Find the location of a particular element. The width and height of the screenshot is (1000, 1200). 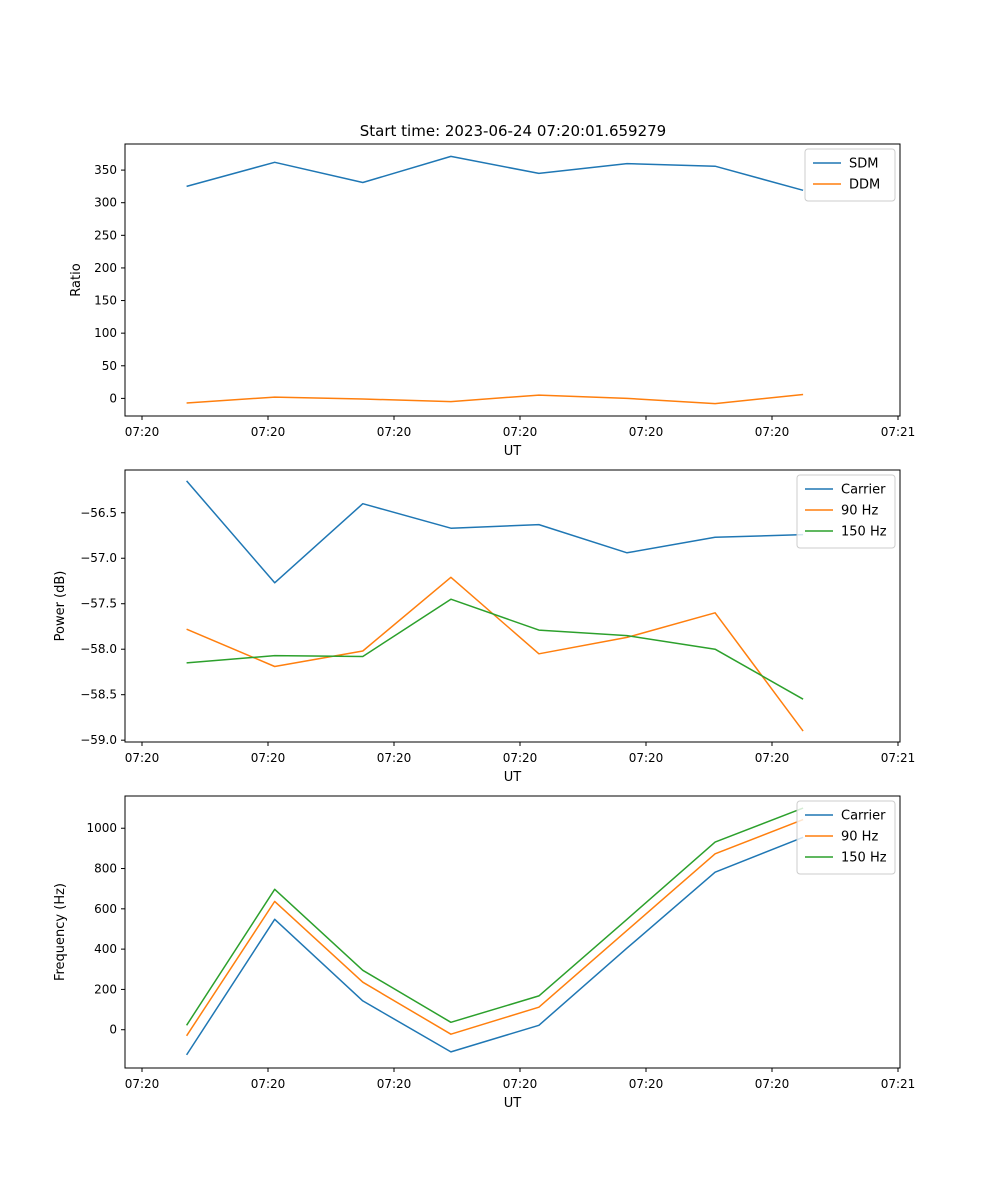

y-tick-label: 300 is located at coordinates (105, 203).